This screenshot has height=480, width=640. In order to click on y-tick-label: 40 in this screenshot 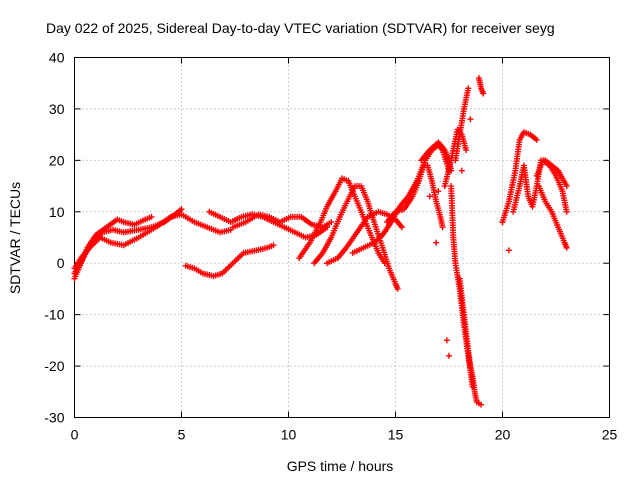, I will do `click(57, 58)`.